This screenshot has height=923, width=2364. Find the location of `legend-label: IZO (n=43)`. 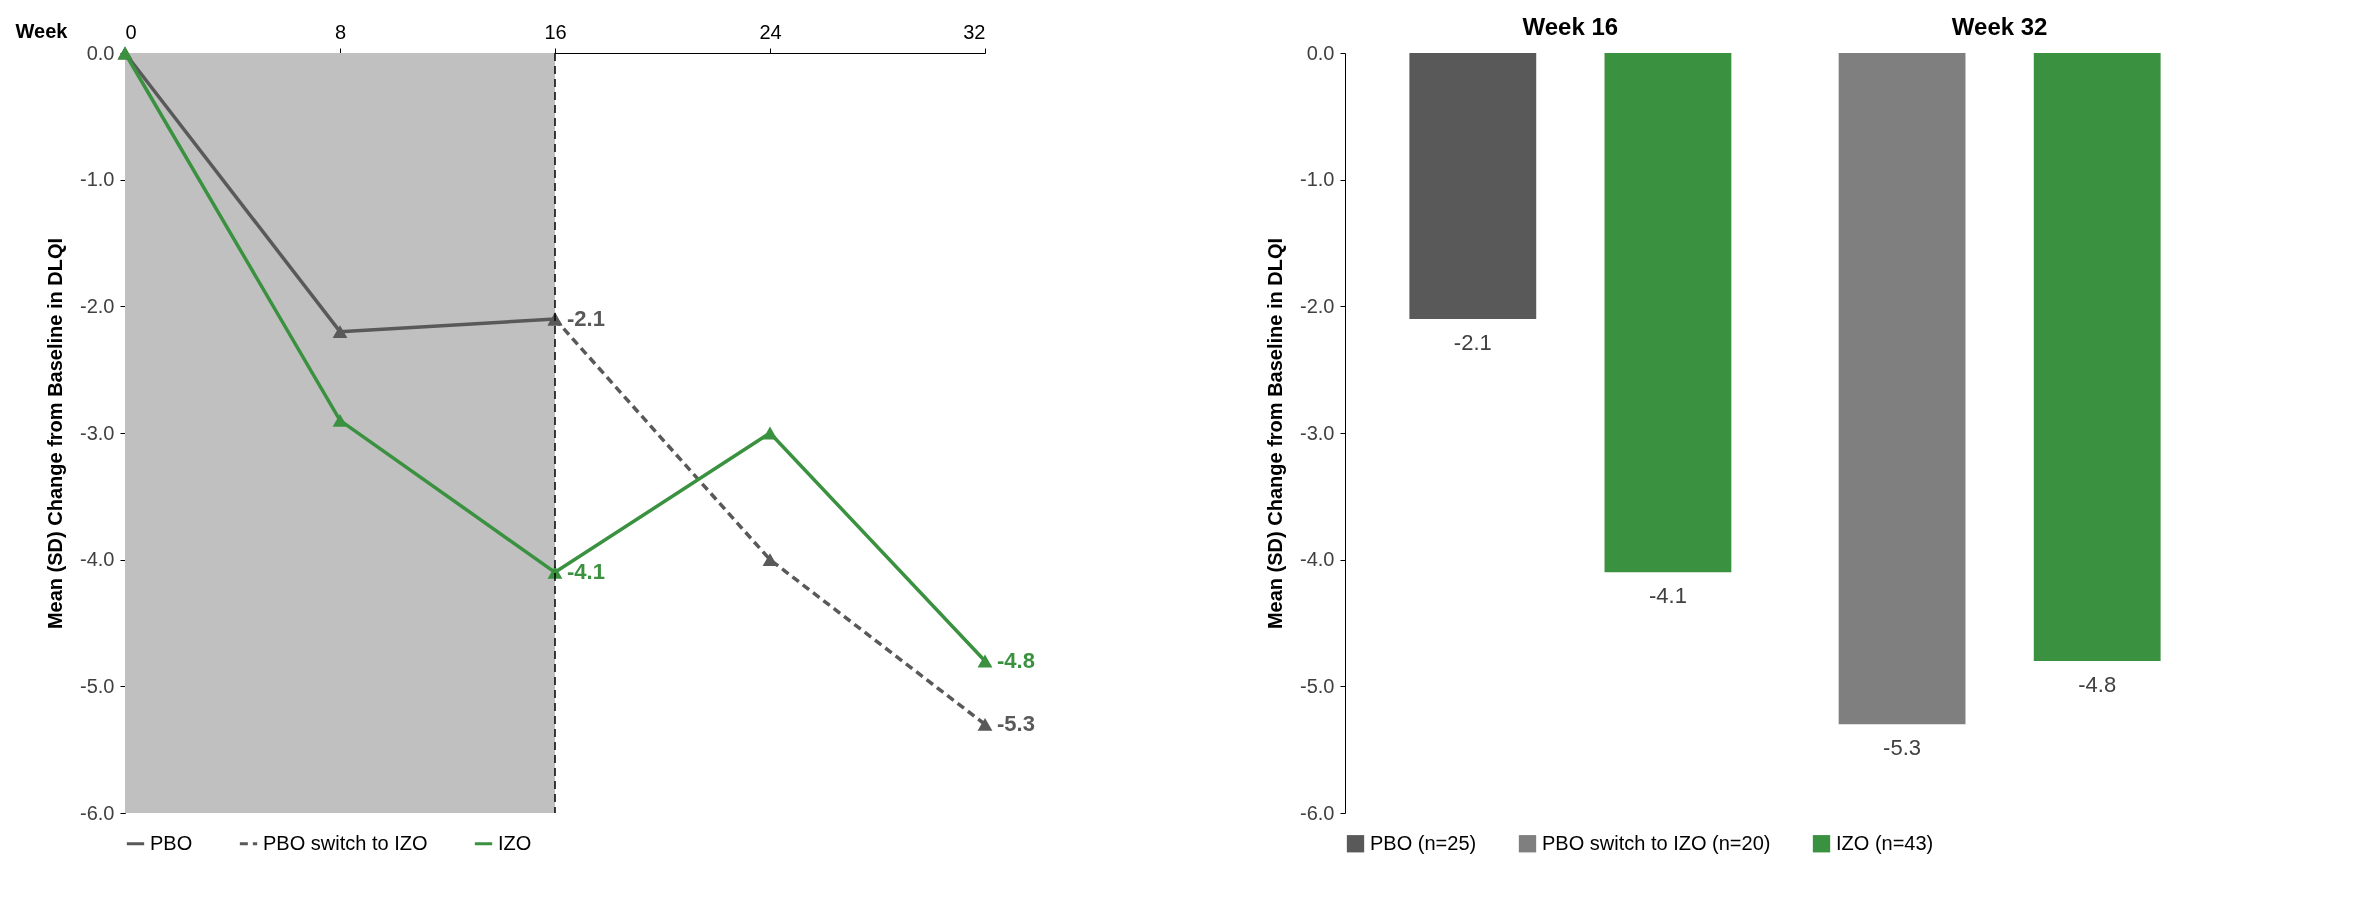

legend-label: IZO (n=43) is located at coordinates (1885, 842).